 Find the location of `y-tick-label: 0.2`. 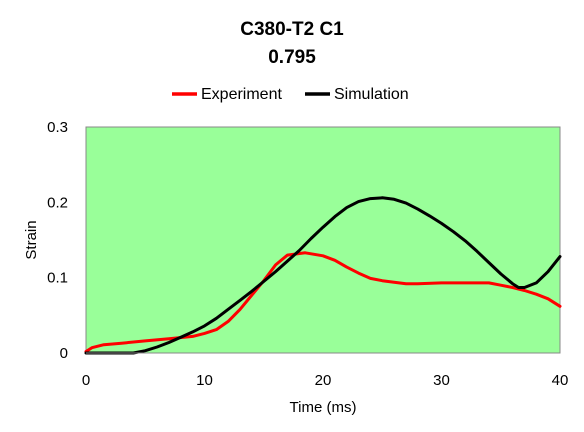

y-tick-label: 0.2 is located at coordinates (57, 202).